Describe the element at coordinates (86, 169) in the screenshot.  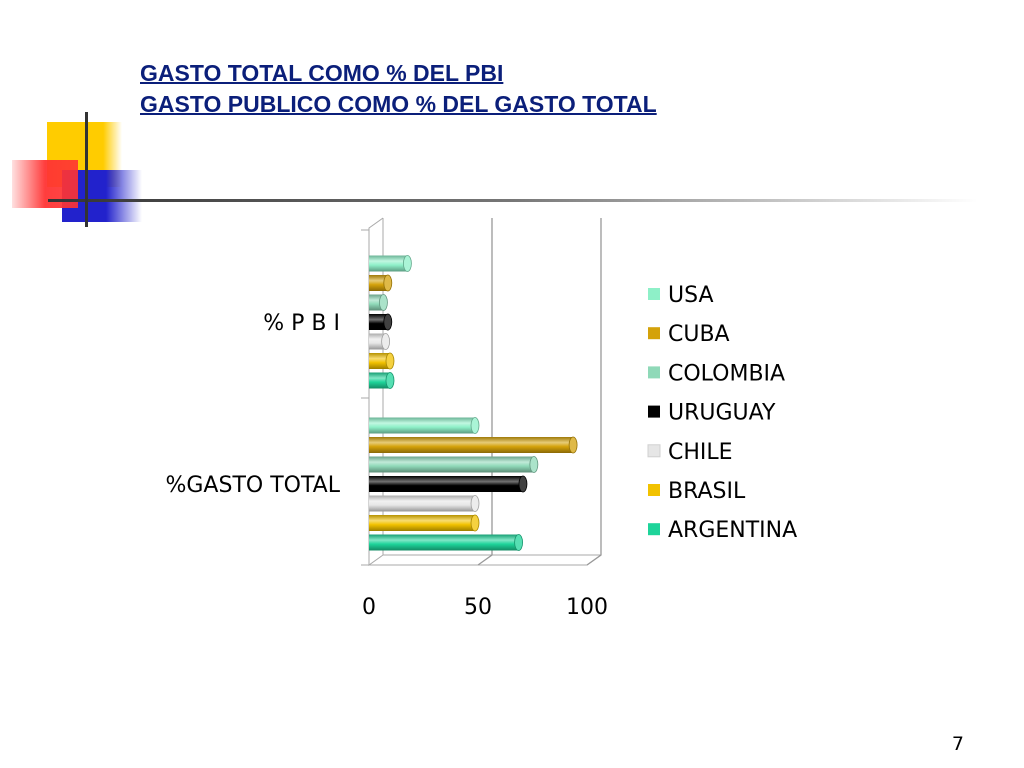
I see `deco-vertical-rule` at that location.